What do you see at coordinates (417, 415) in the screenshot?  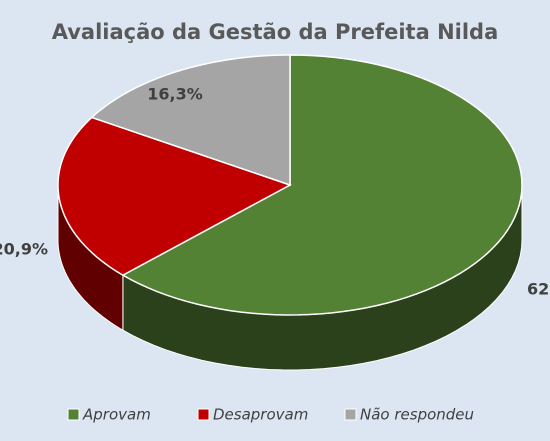 I see `legend-label: Não respondeu` at bounding box center [417, 415].